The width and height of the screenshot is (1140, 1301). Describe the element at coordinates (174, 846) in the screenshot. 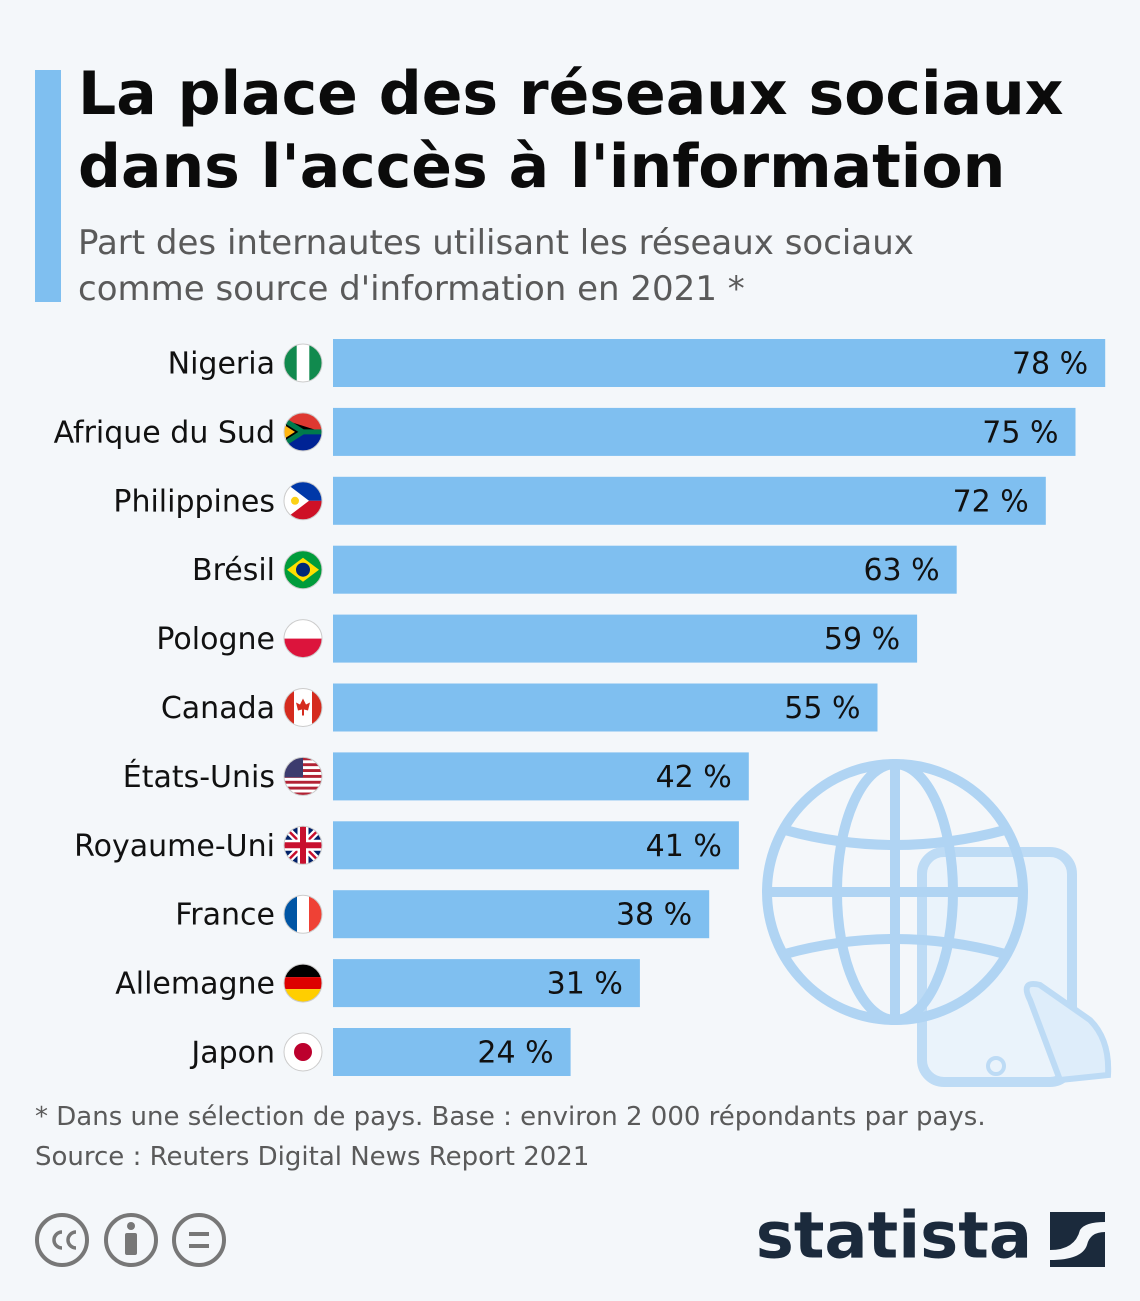

I see `category-label: Royaume-Uni` at that location.